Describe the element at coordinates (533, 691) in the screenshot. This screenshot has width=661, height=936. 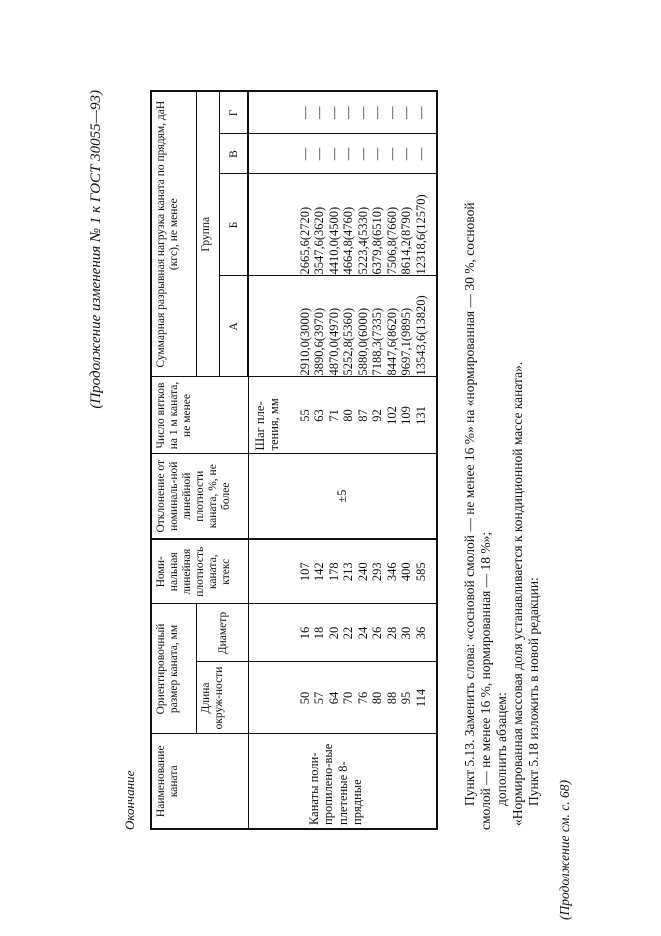
I see `paragraph: Пункт 5.18 изложить в новой редакции:` at that location.